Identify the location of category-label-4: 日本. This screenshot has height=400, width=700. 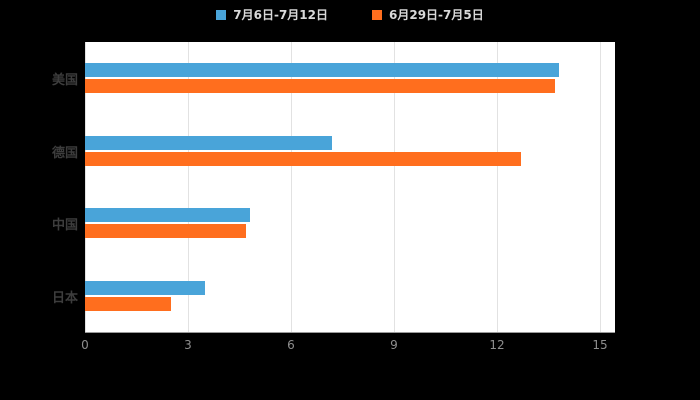
(64, 298).